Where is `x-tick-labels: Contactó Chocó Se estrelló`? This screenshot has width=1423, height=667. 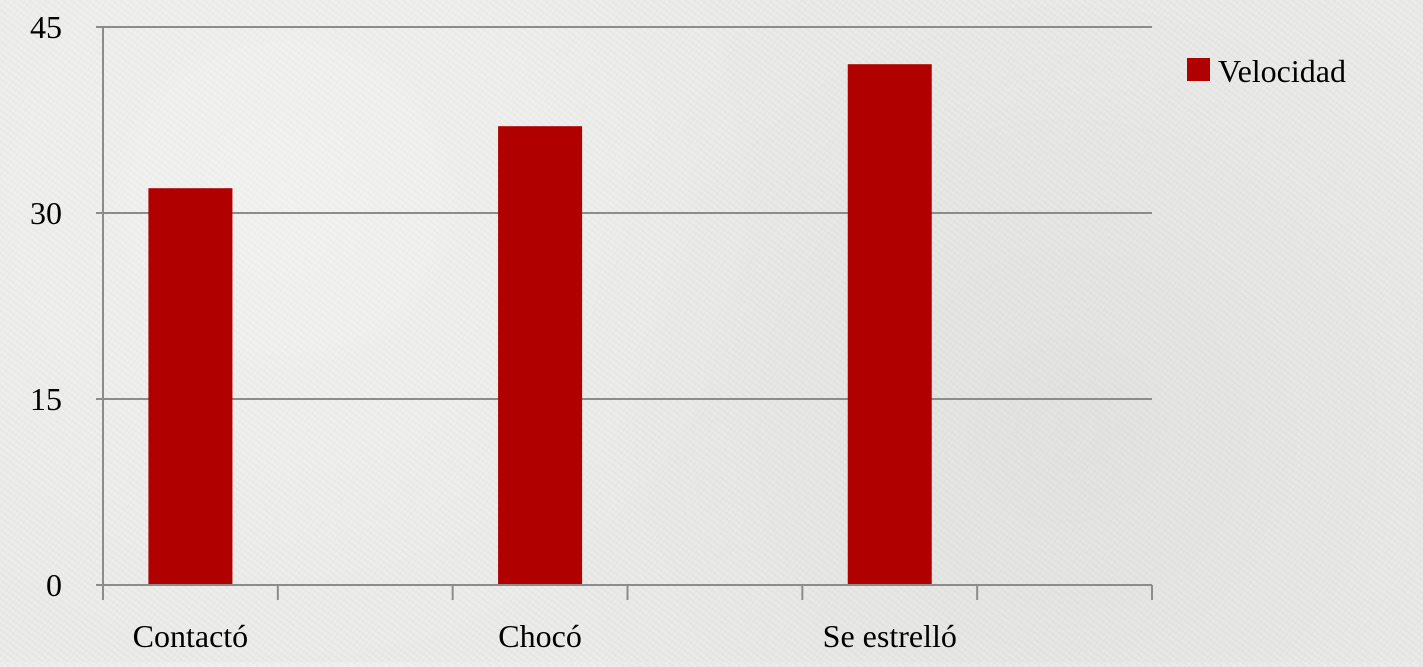
x-tick-labels: Contactó Chocó Se estrelló is located at coordinates (545, 636).